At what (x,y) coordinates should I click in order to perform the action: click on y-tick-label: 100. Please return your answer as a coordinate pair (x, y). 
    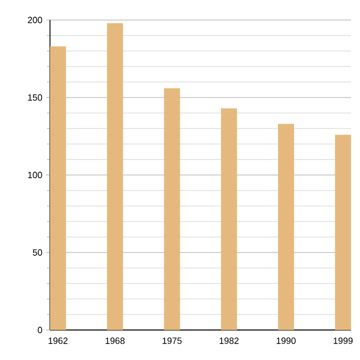
    Looking at the image, I should click on (35, 175).